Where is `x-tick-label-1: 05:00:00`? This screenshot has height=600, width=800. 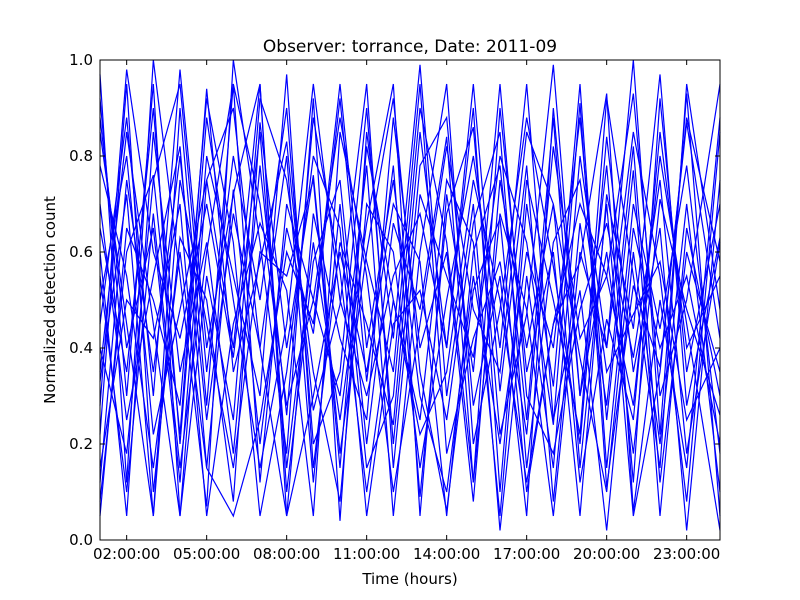
x-tick-label-1: 05:00:00 is located at coordinates (206, 554).